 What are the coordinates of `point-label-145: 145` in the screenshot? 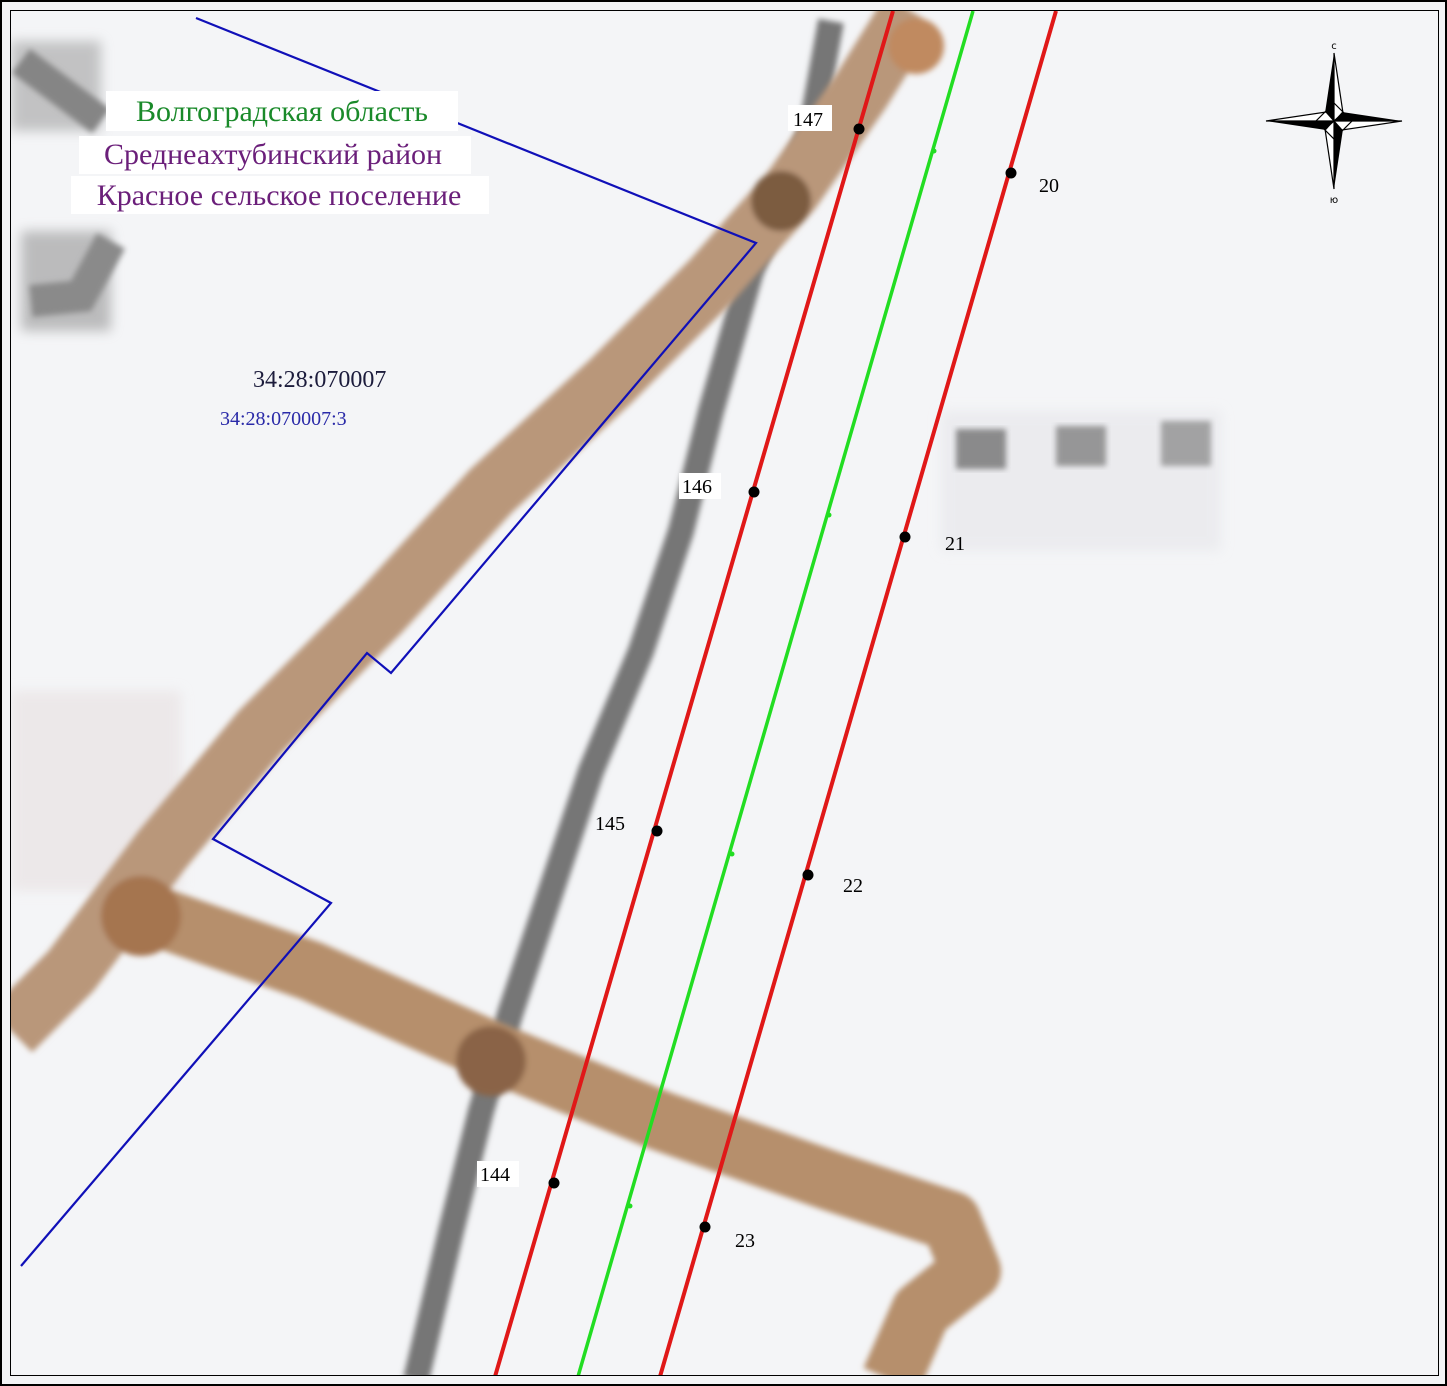 It's located at (610, 824).